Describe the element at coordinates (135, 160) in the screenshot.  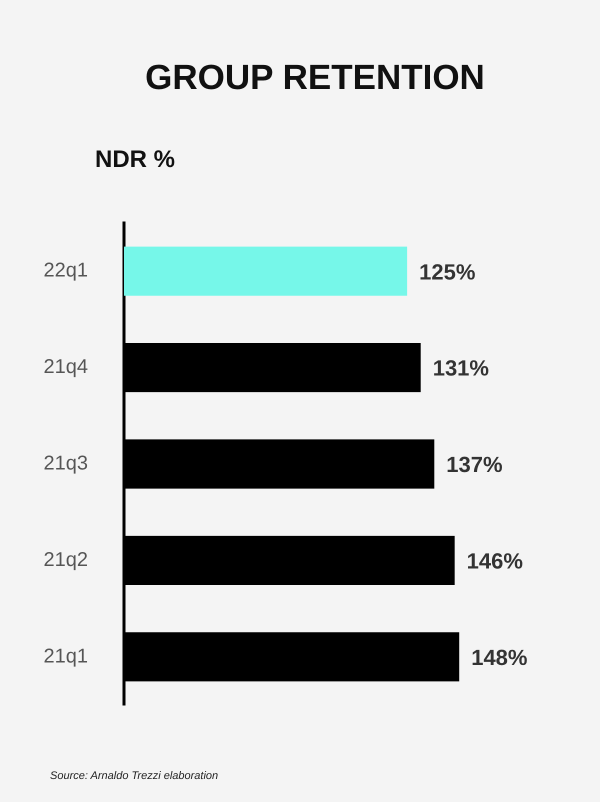
I see `y-axis-title: NDR %` at that location.